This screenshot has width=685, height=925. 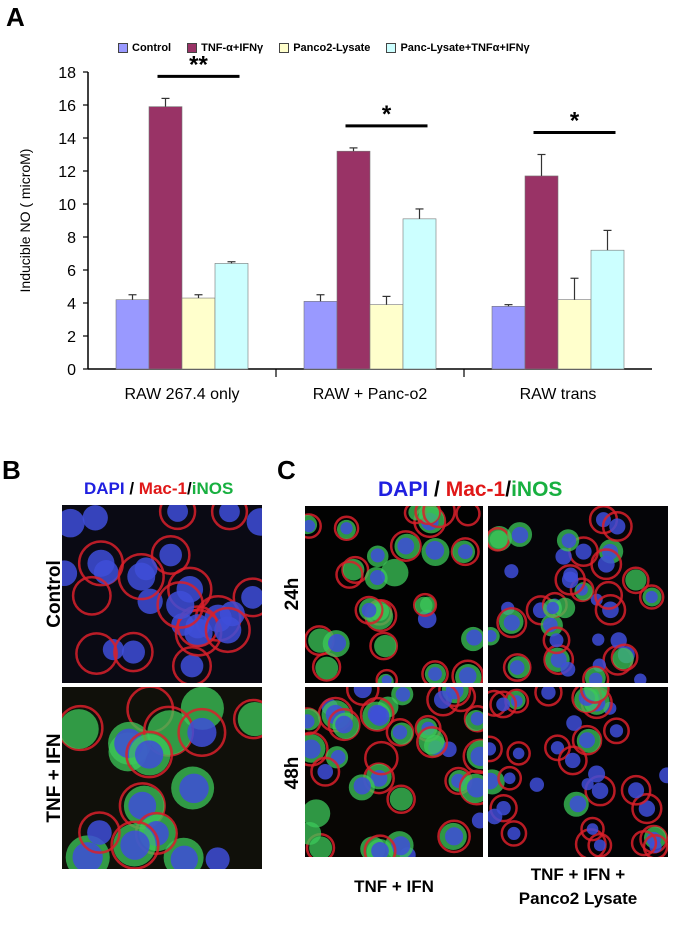 I want to click on panel-letter-a: A, so click(x=15, y=17).